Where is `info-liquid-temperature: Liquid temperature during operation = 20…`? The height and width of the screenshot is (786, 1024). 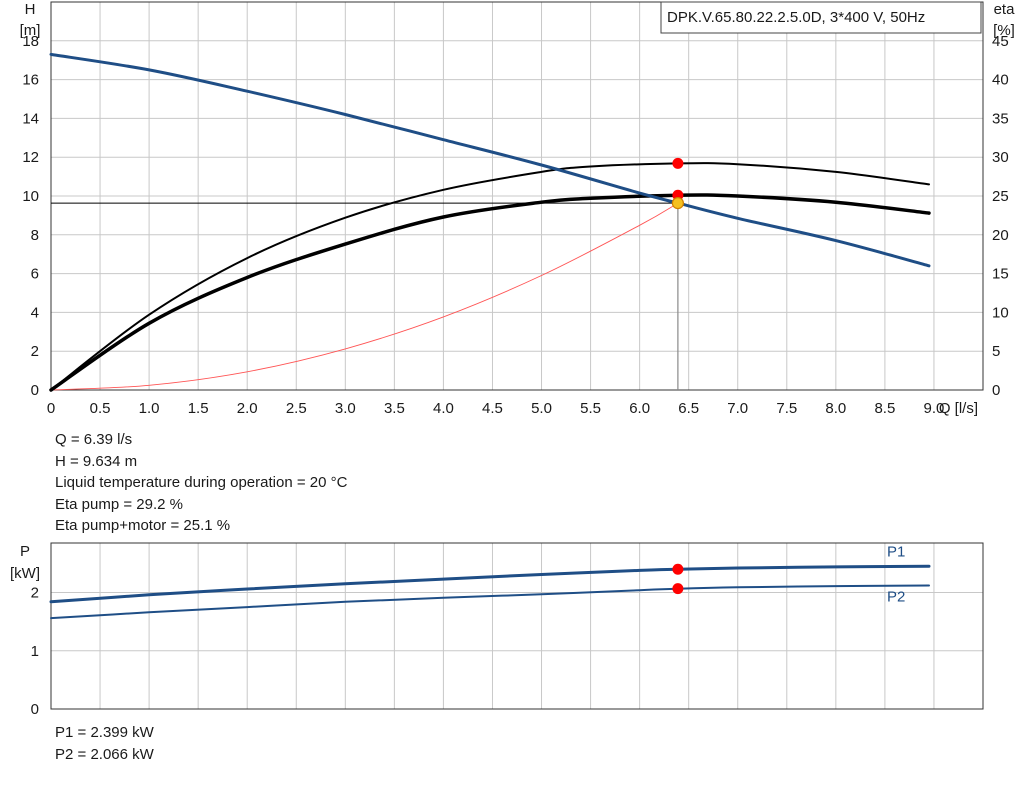
info-liquid-temperature: Liquid temperature during operation = 20… is located at coordinates (201, 482).